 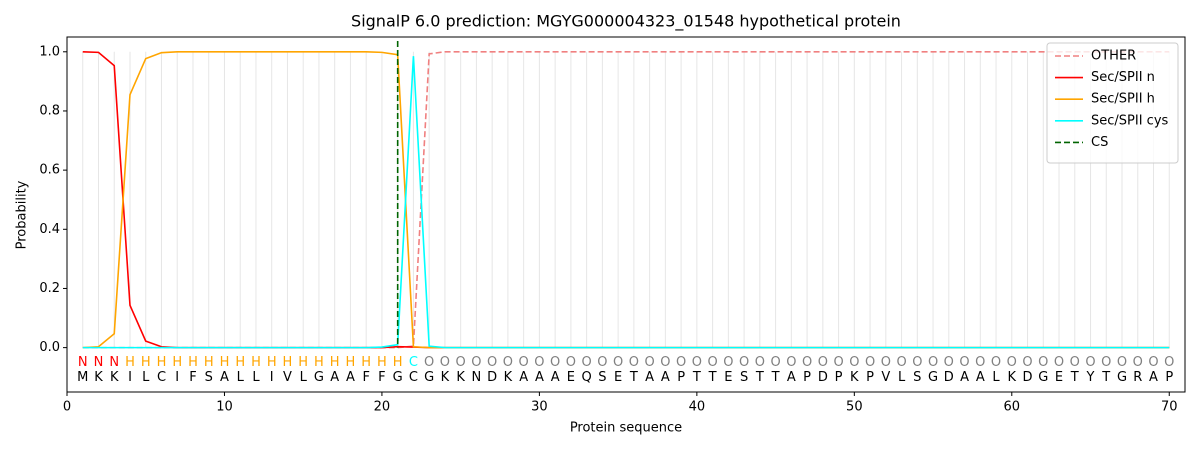 What do you see at coordinates (1099, 142) in the screenshot?
I see `legend-label: CS` at bounding box center [1099, 142].